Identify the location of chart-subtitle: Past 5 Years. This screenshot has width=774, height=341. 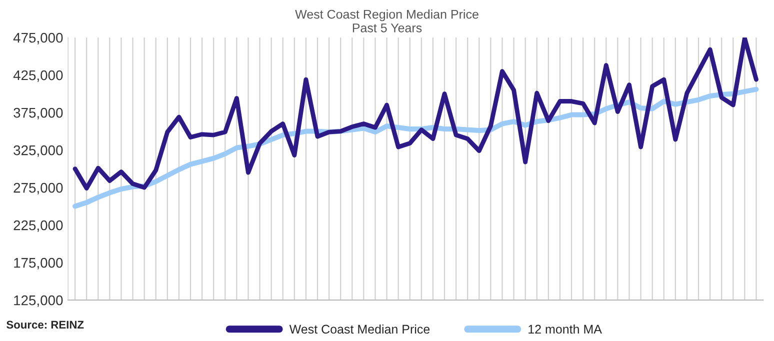
(387, 28).